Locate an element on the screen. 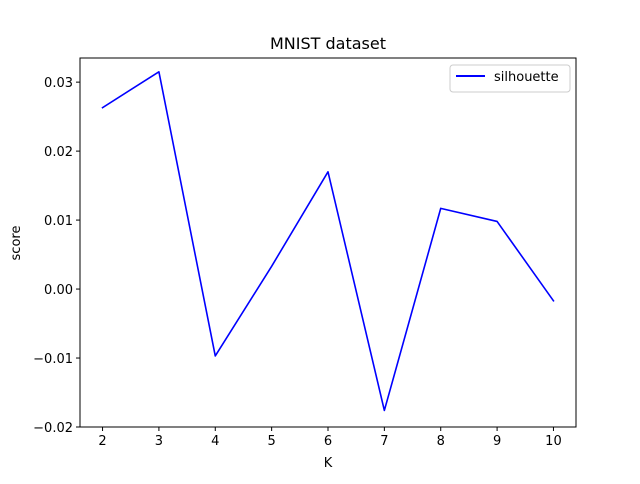 This screenshot has height=484, width=640. y-axis-label: score is located at coordinates (16, 243).